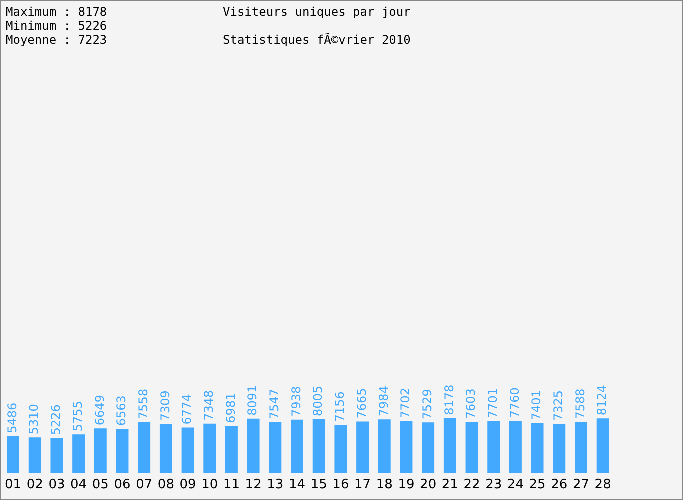 The width and height of the screenshot is (683, 500). Describe the element at coordinates (122, 485) in the screenshot. I see `x-tick-label: 06` at that location.